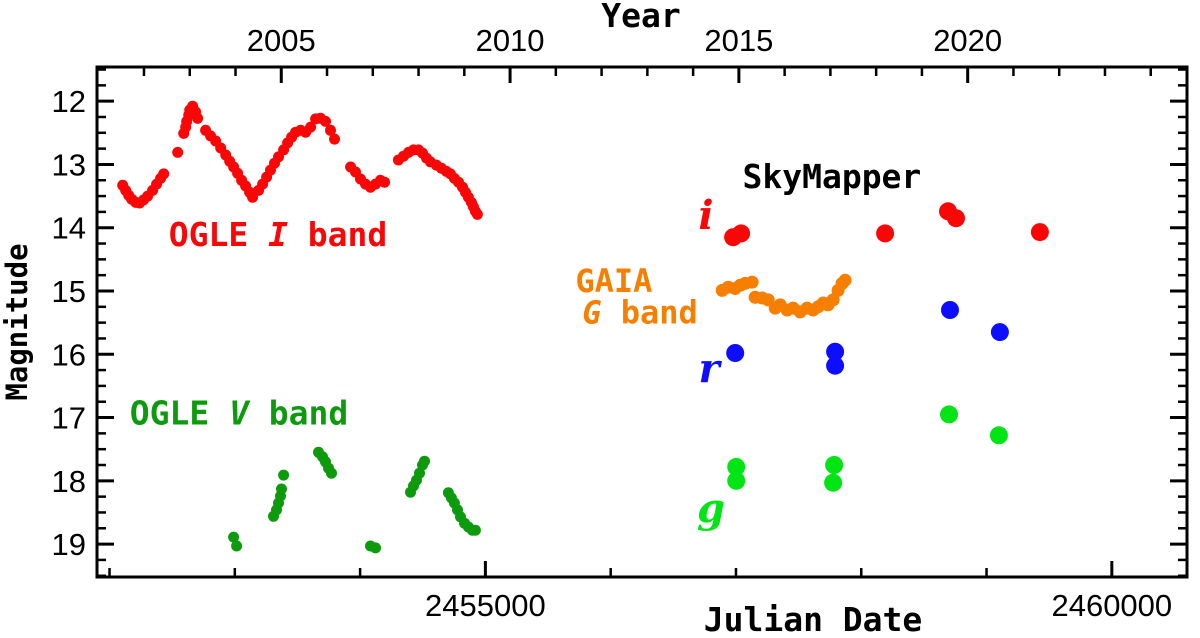 This screenshot has width=1200, height=638. Describe the element at coordinates (641, 17) in the screenshot. I see `top-axis-title: Year` at that location.